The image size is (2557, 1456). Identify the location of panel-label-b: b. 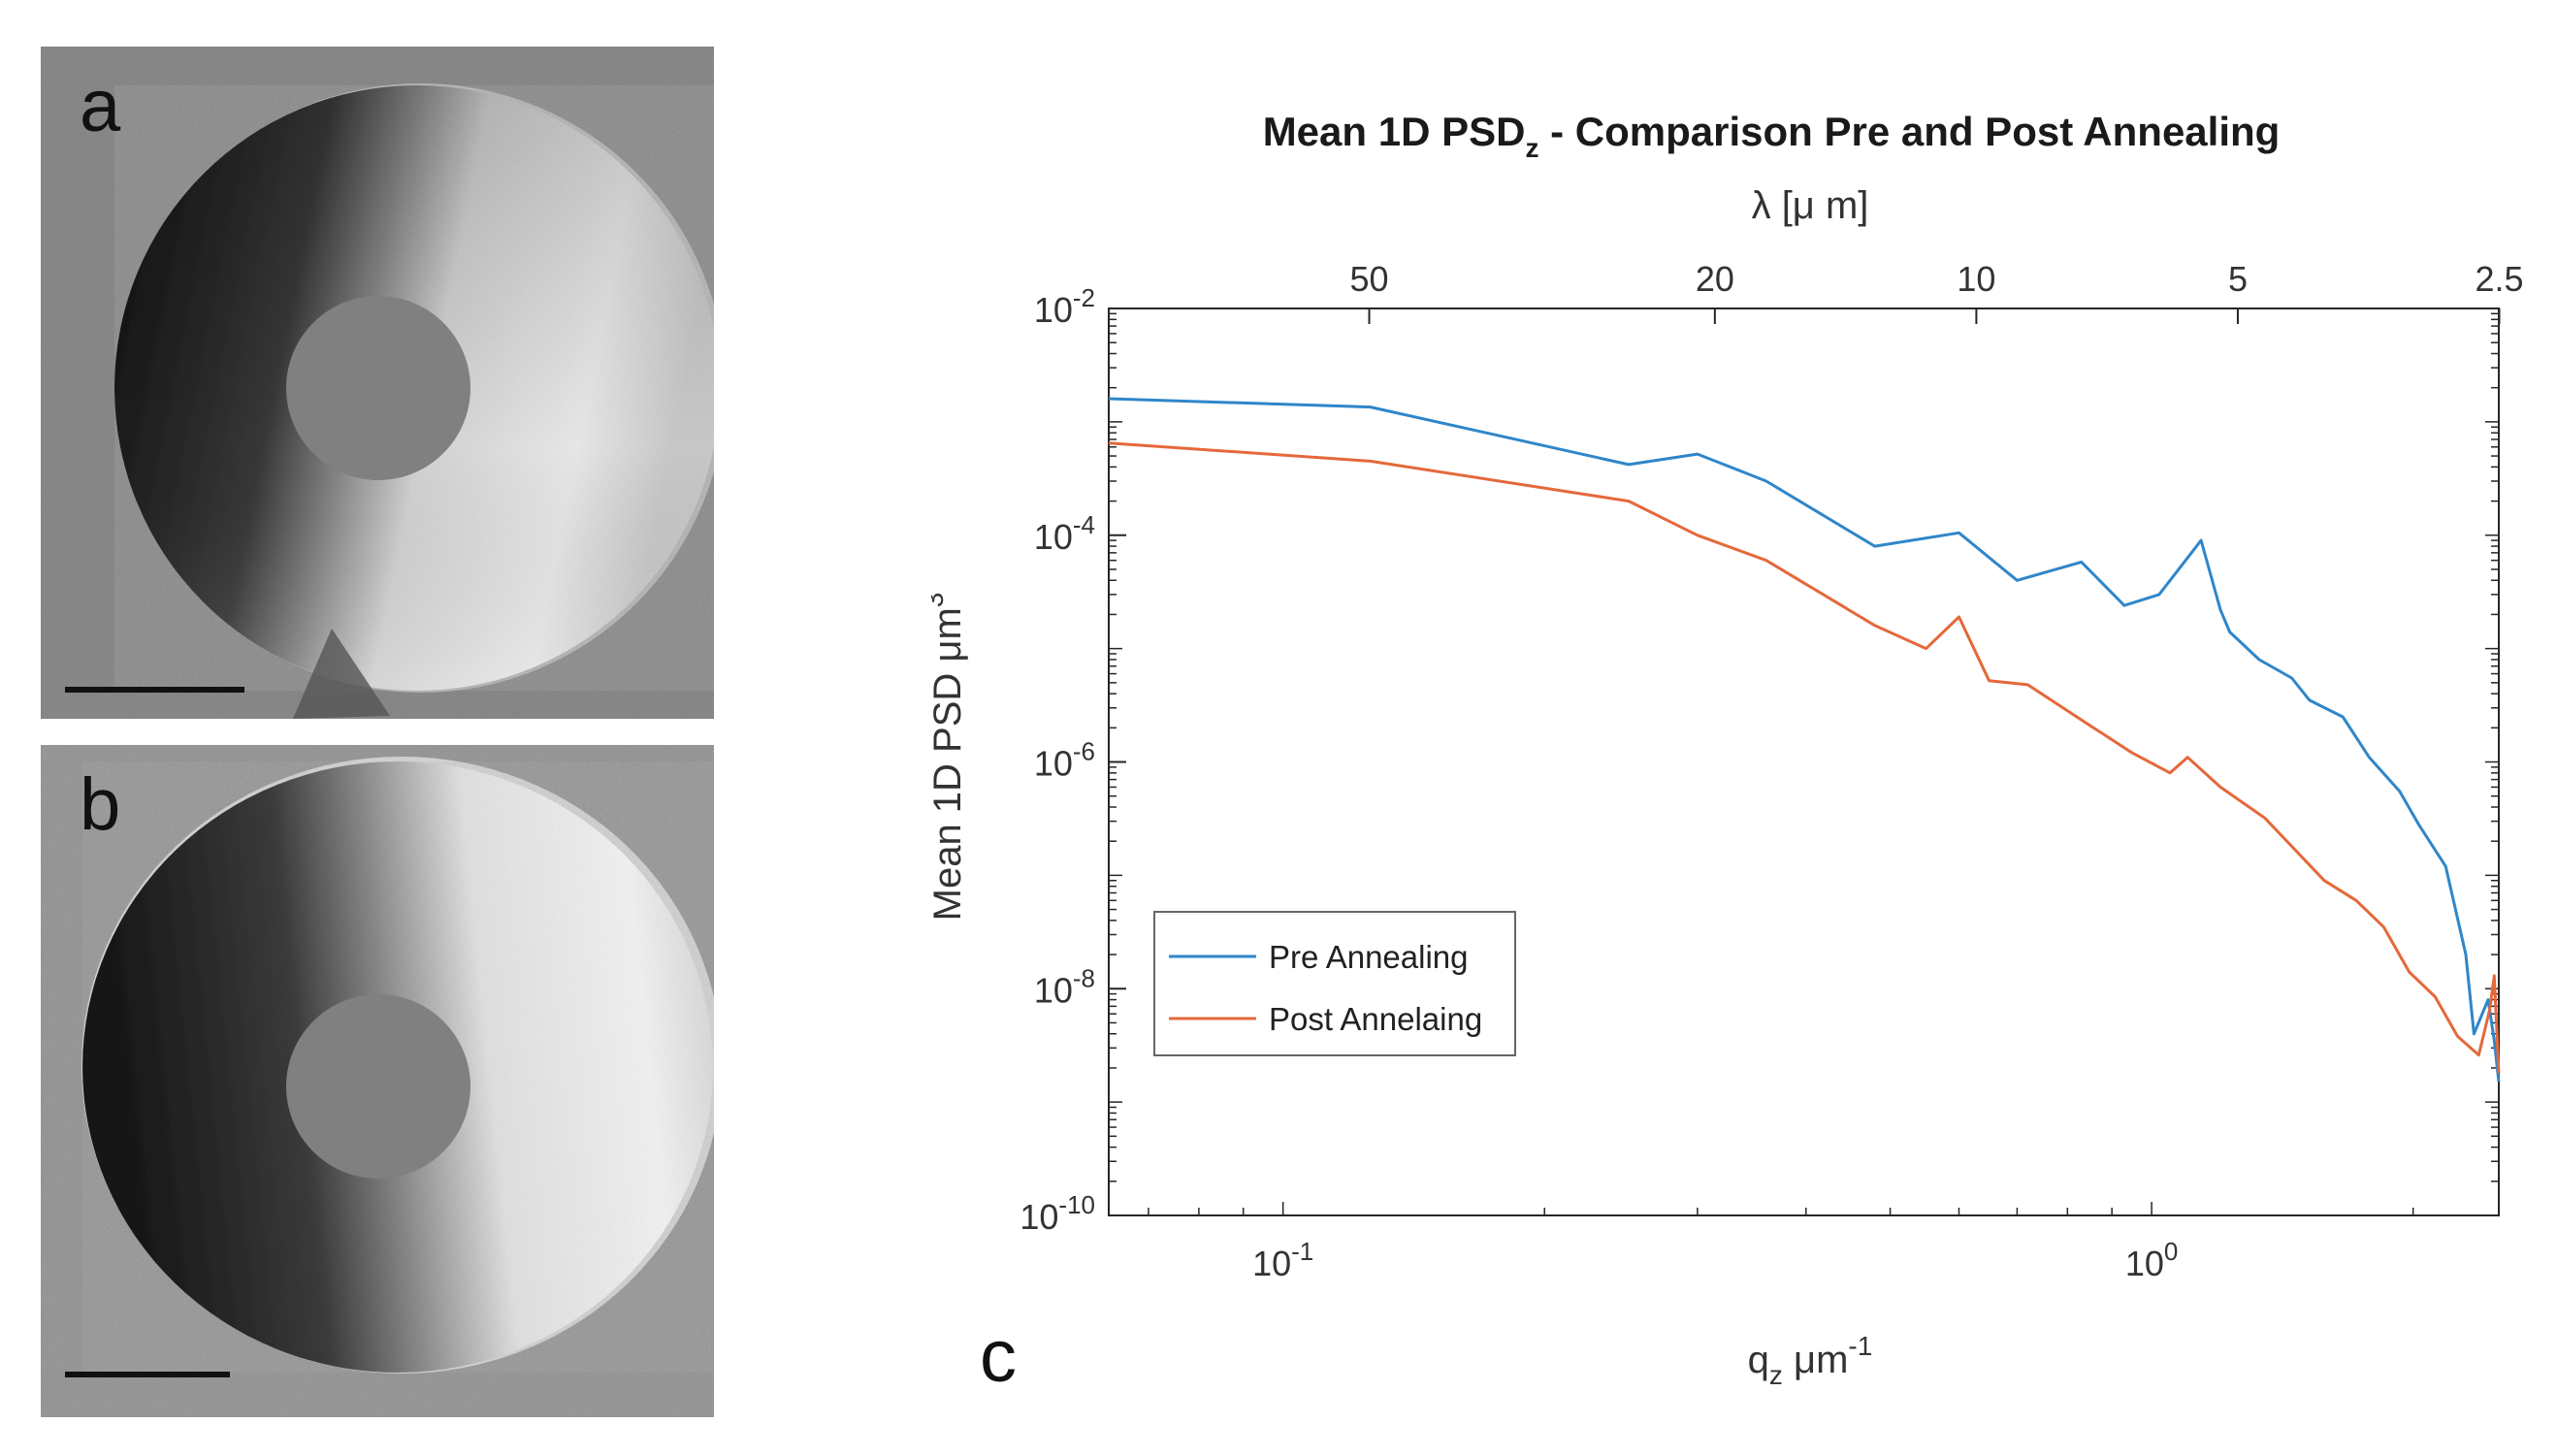
(100, 804).